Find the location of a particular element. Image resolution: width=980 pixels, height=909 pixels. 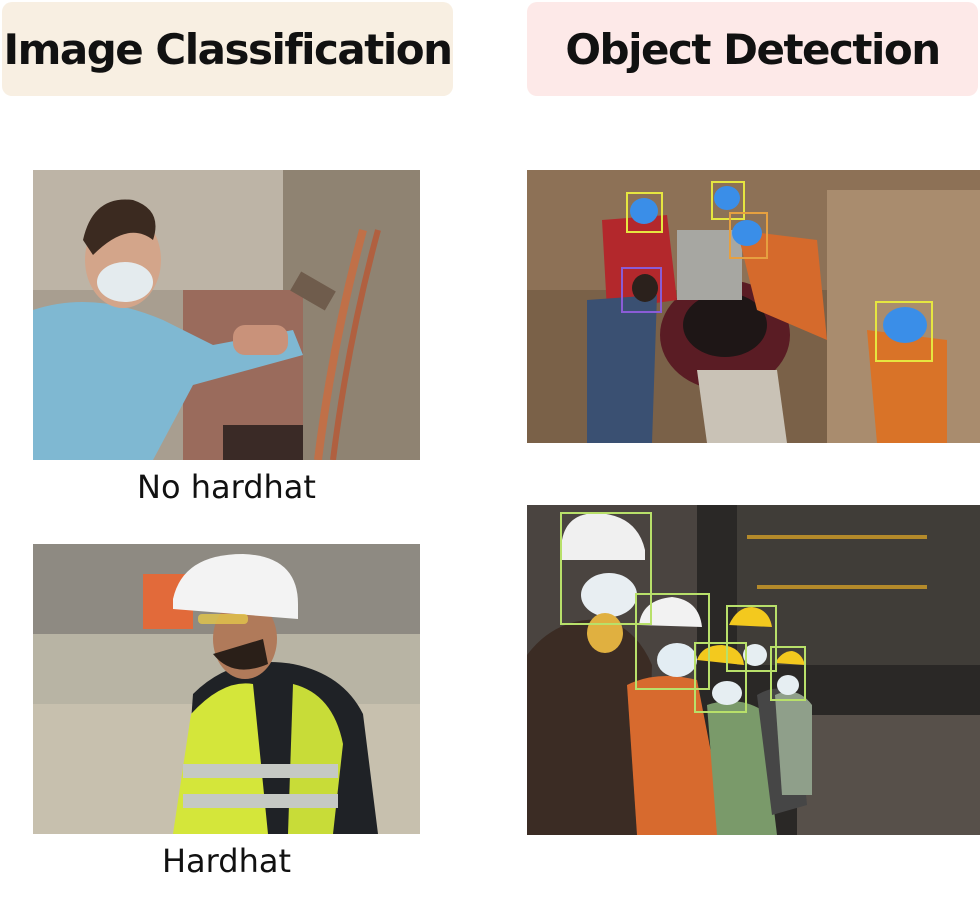

image-classification-header: Image Classification is located at coordinates (227, 49).